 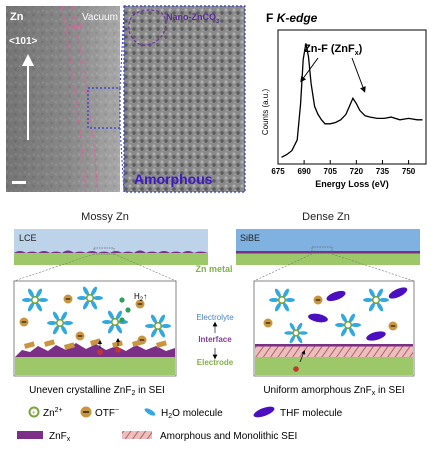 What do you see at coordinates (95, 347) in the screenshot?
I see `lce-sei-deposits` at bounding box center [95, 347].